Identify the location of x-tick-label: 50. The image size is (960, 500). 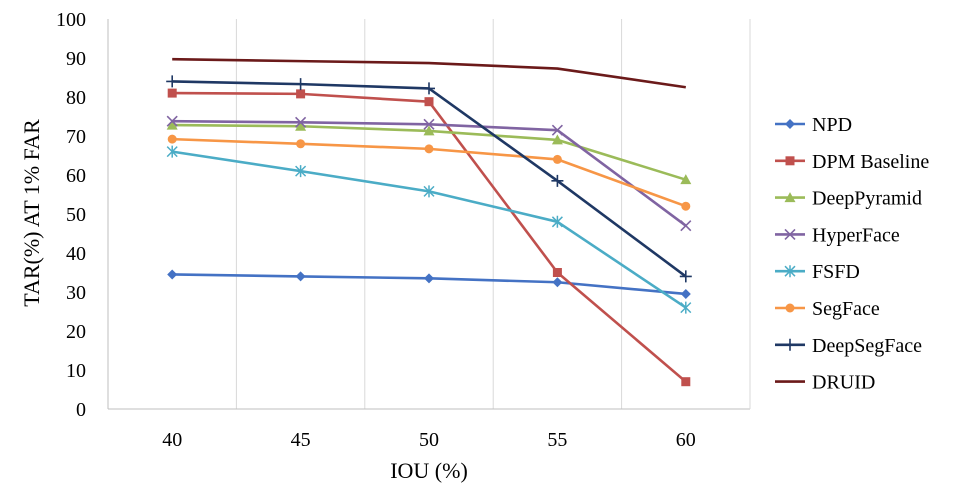
(429, 440).